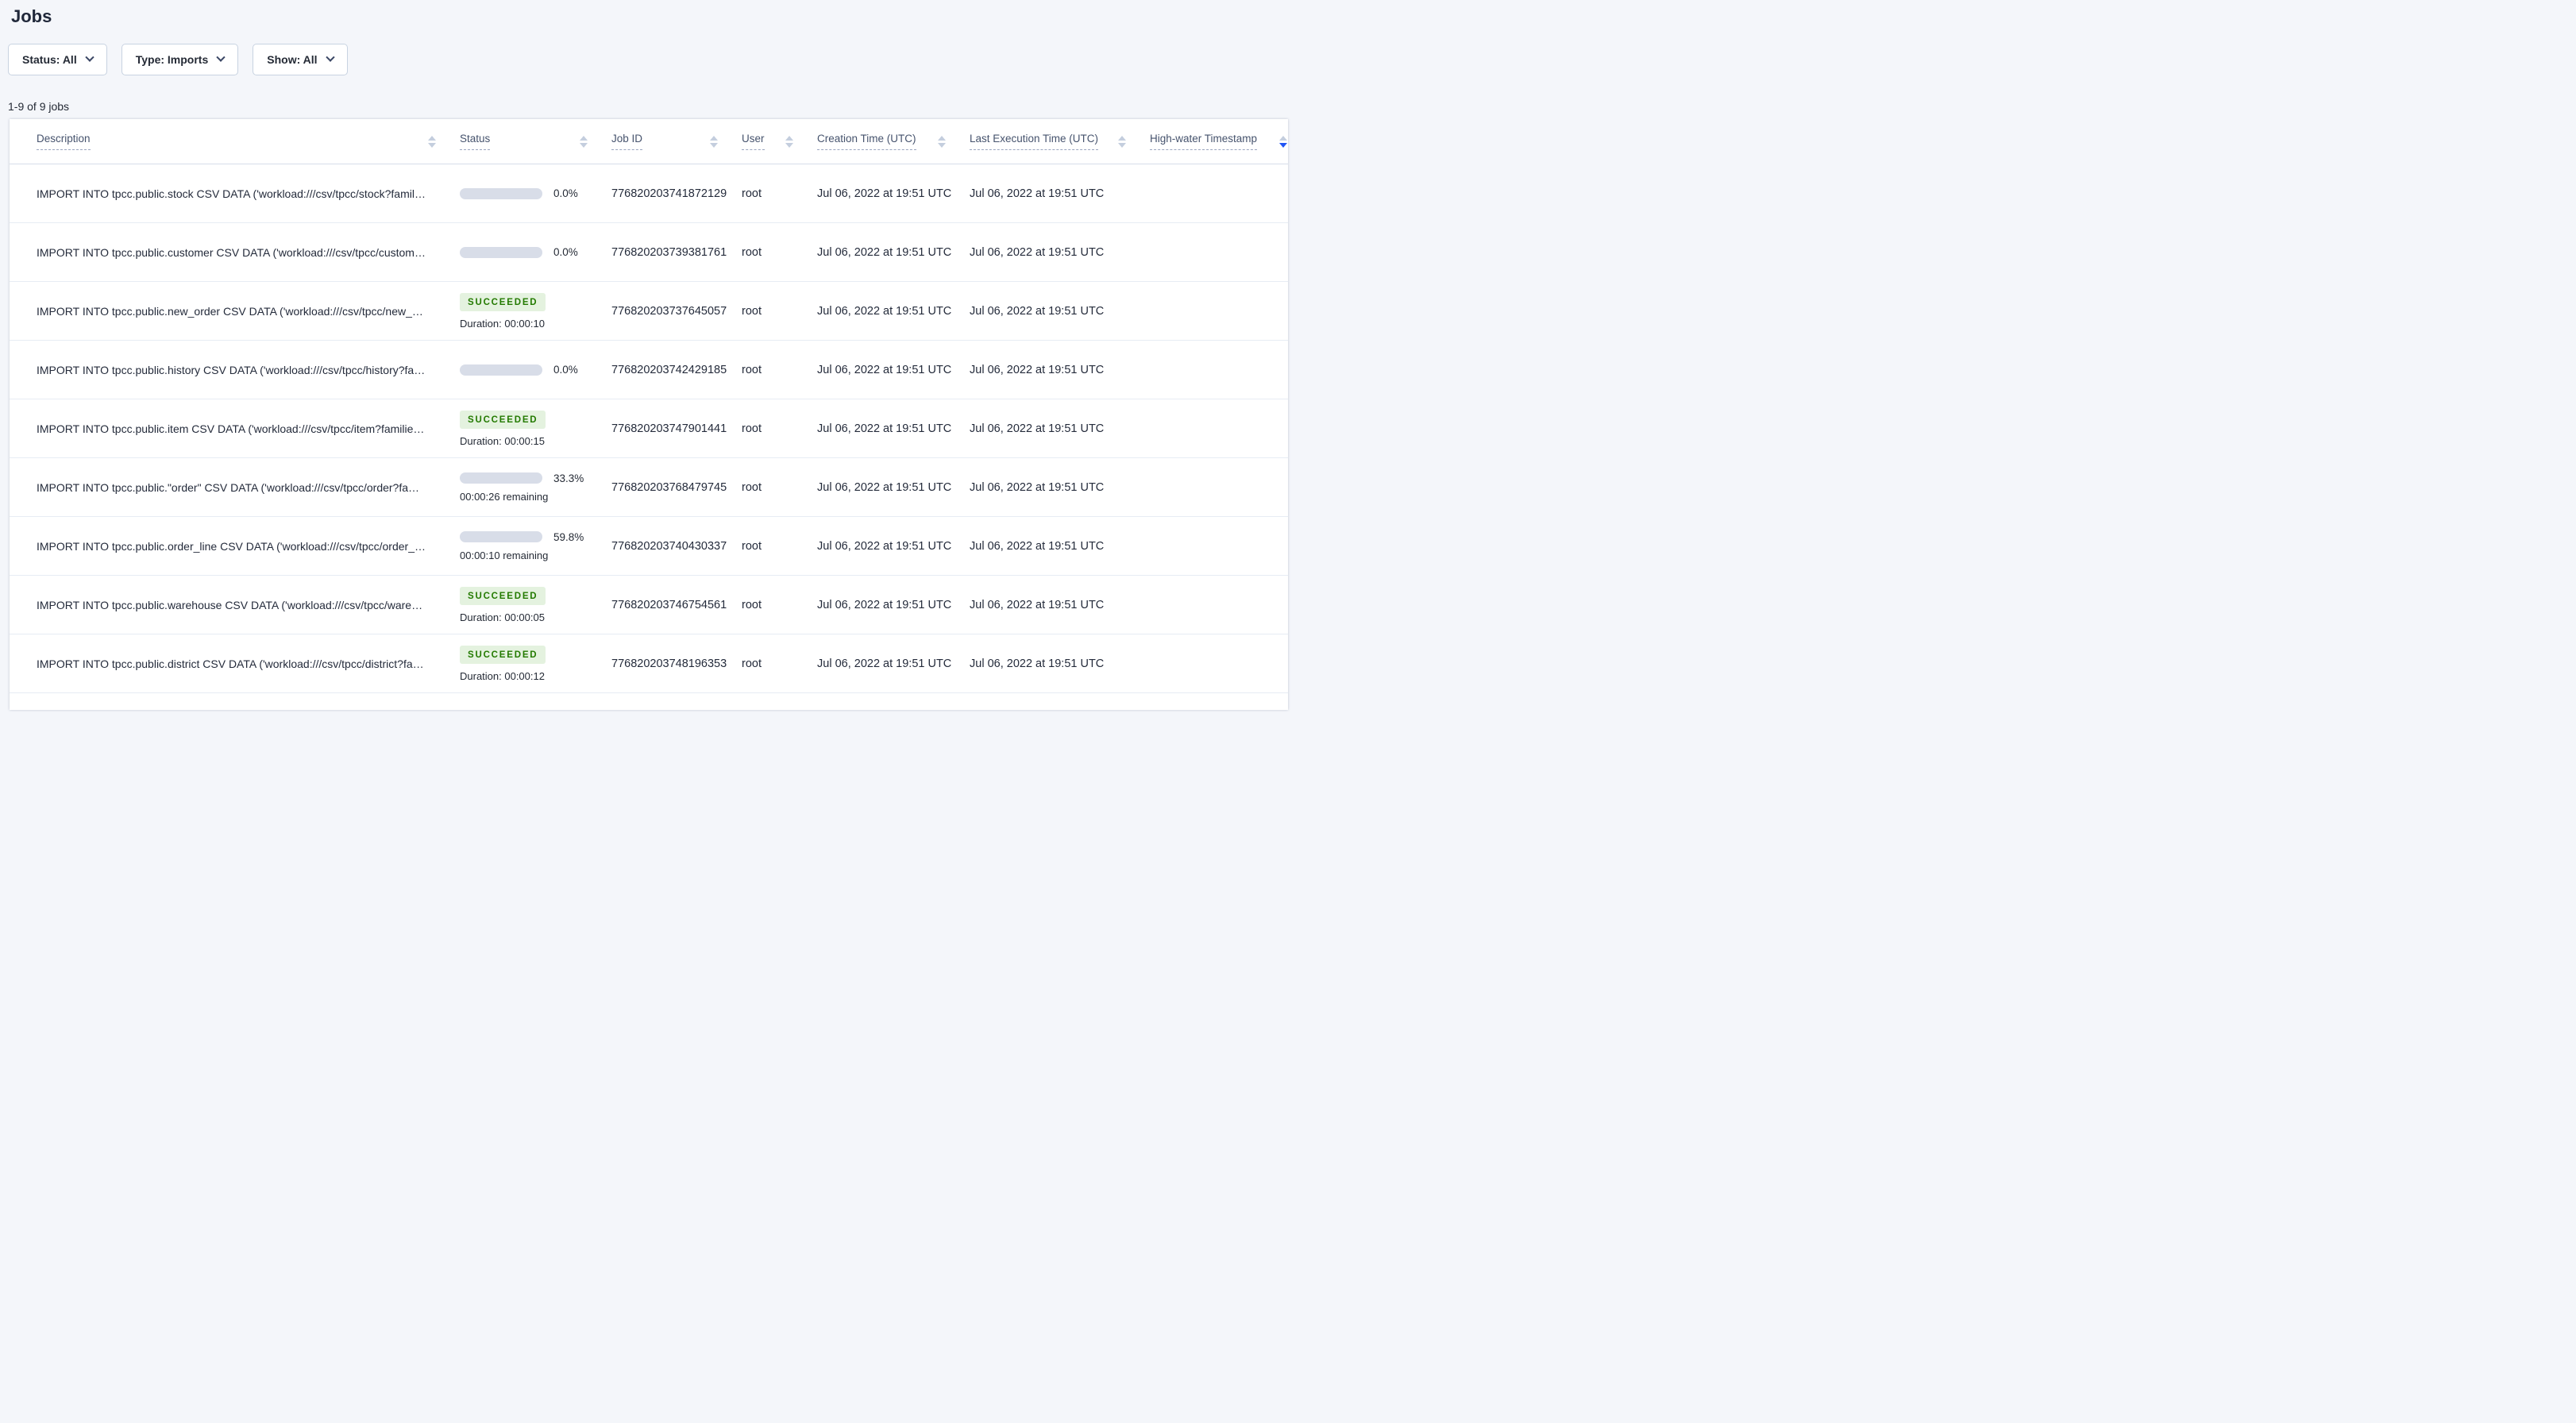 The height and width of the screenshot is (1423, 2576). I want to click on column-header-creation-time: Creation Time (UTC), so click(893, 141).